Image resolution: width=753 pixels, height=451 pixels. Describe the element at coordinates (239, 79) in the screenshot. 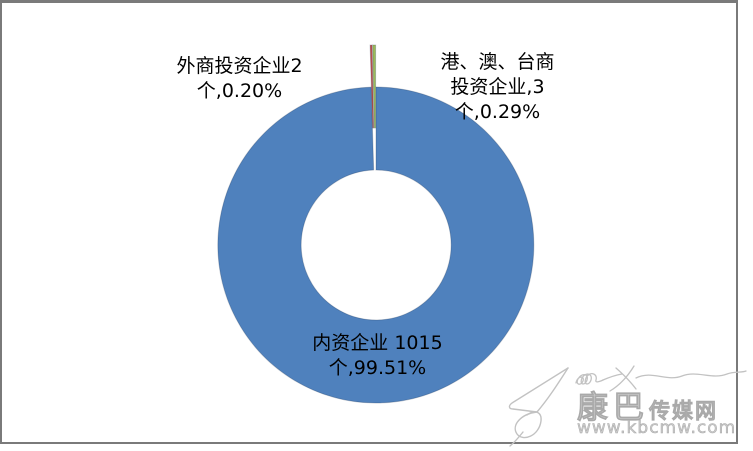

I see `data-label-foreign: 外商投资企业2 个,0.20%` at that location.